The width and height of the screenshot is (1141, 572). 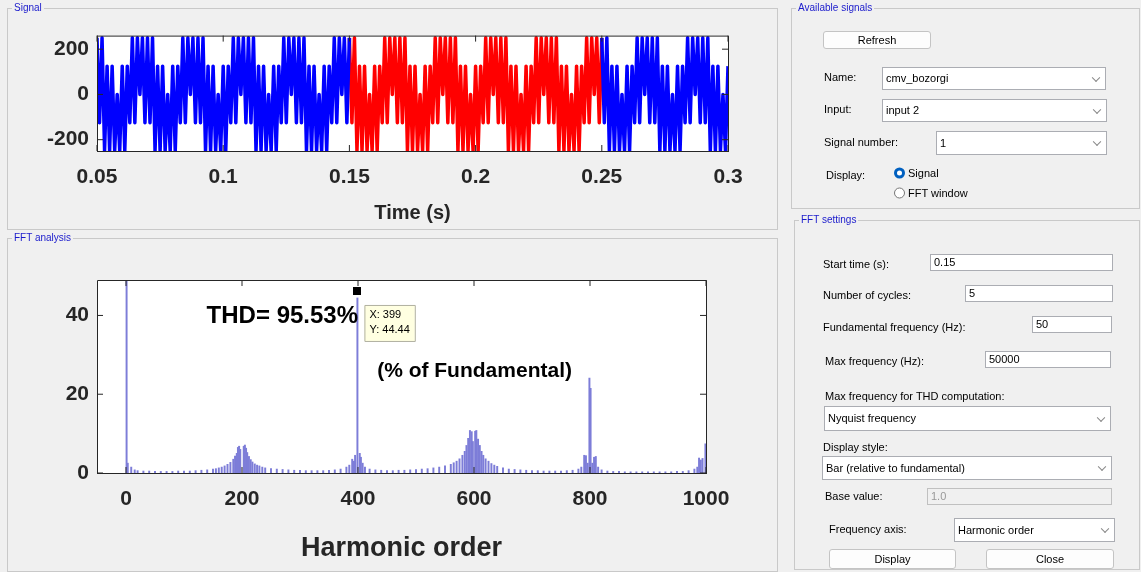 I want to click on text-field: 5, so click(x=1039, y=293).